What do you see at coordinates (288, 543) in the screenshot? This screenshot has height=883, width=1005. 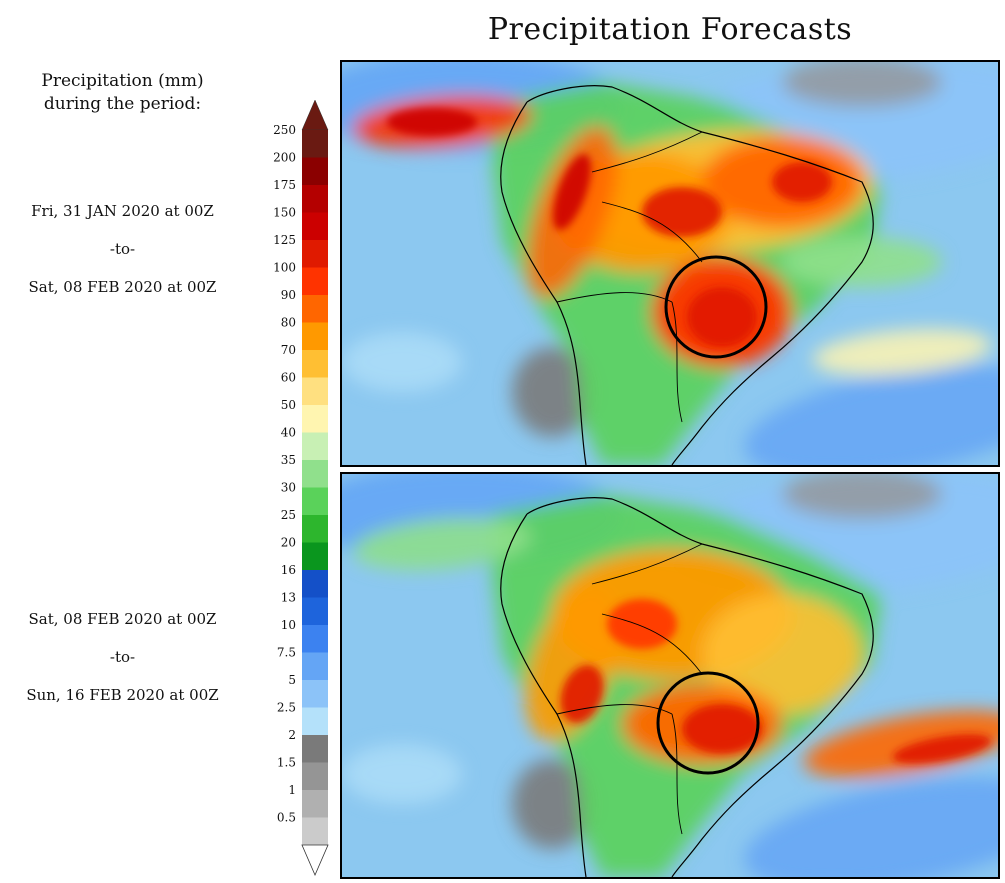 I see `colorbar-tick-label: 20` at bounding box center [288, 543].